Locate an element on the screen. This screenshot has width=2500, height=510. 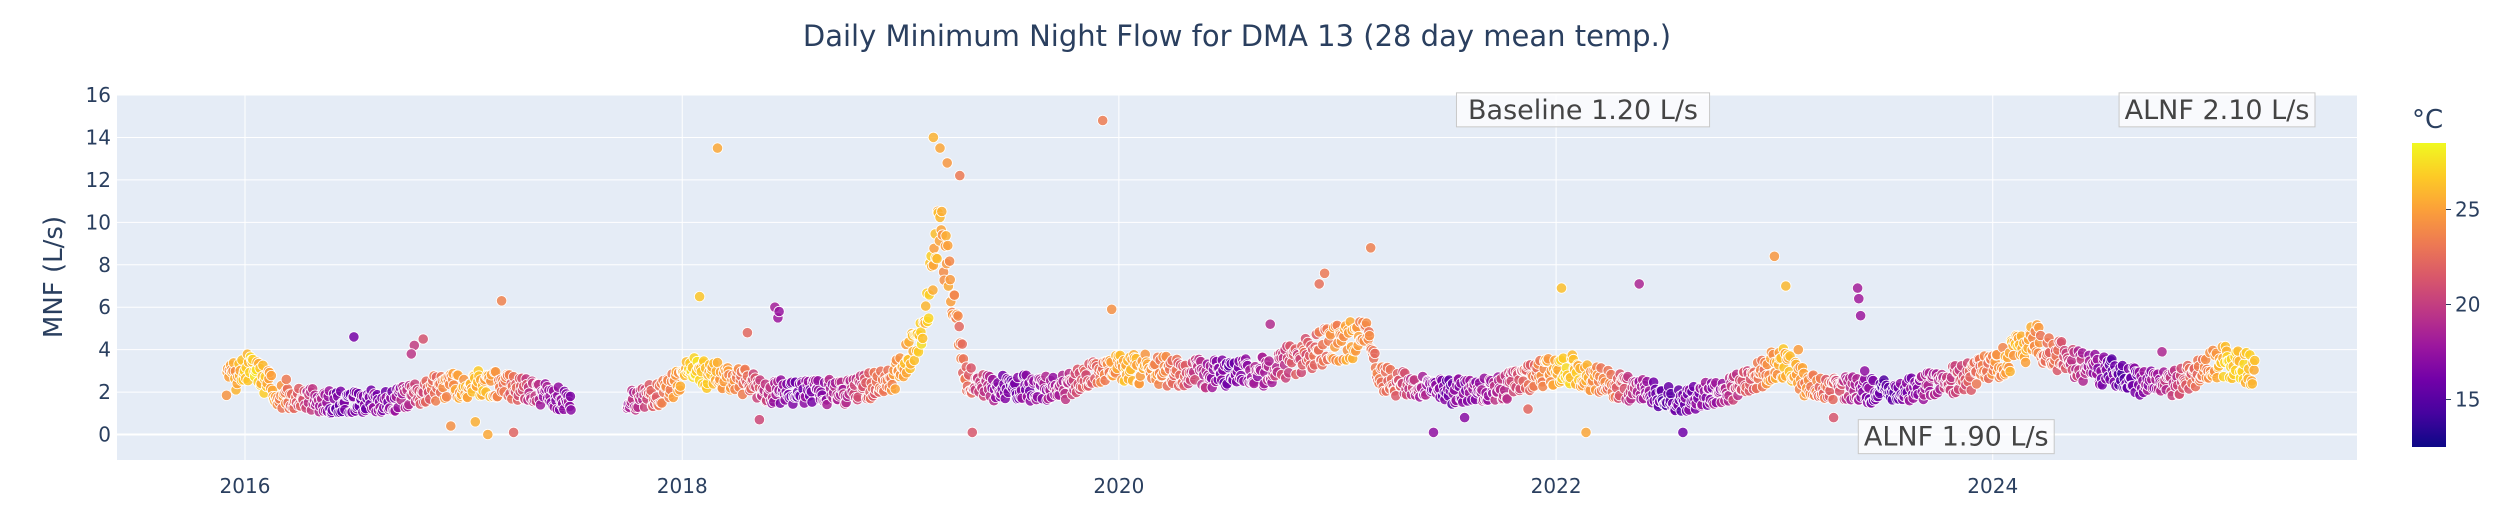
x-tick-label: 2020 is located at coordinates (1118, 486).